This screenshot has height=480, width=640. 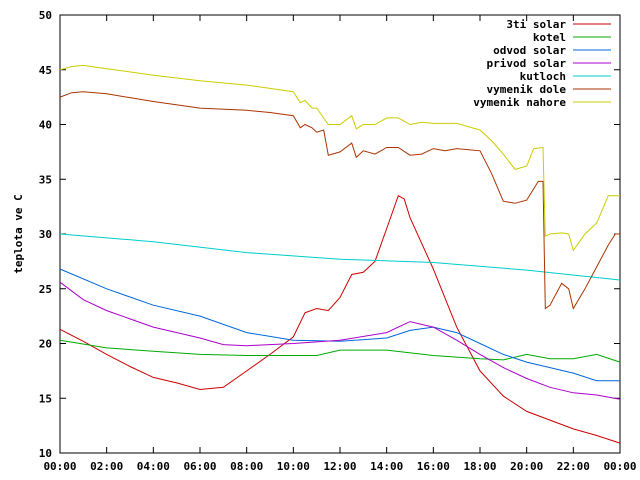 I want to click on x-tick-label: 02:00, so click(x=106, y=466).